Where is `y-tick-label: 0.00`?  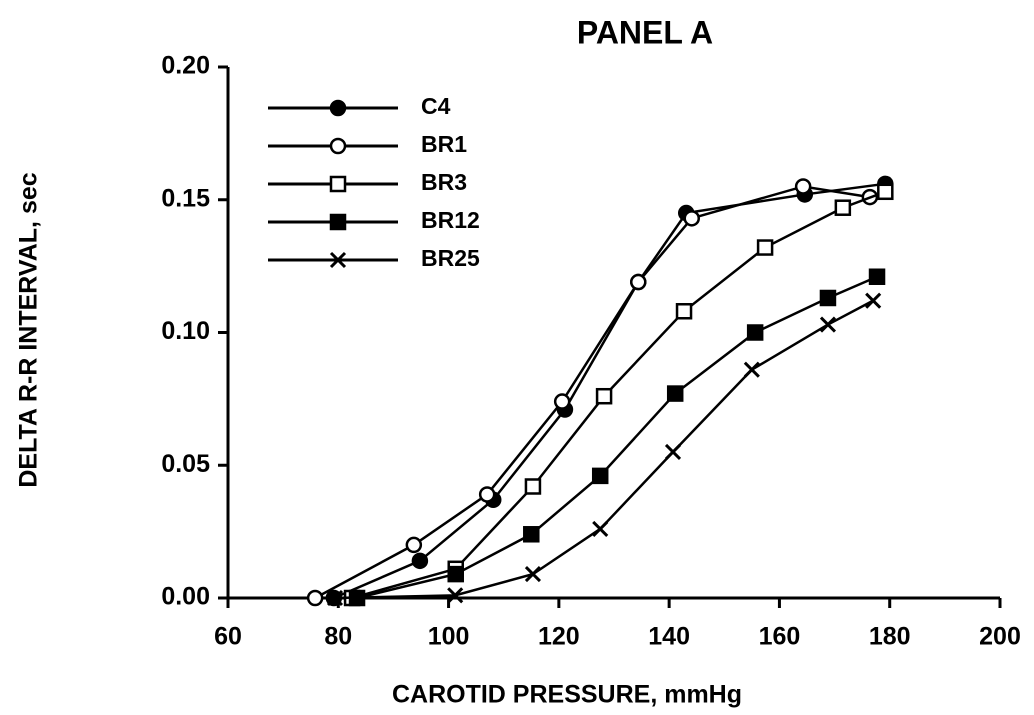
y-tick-label: 0.00 is located at coordinates (185, 597).